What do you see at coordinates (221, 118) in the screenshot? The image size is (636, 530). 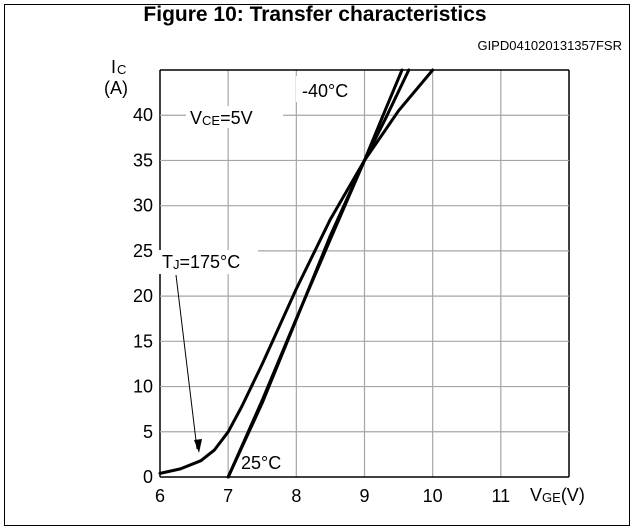 I see `condition-label: VCE=5V` at bounding box center [221, 118].